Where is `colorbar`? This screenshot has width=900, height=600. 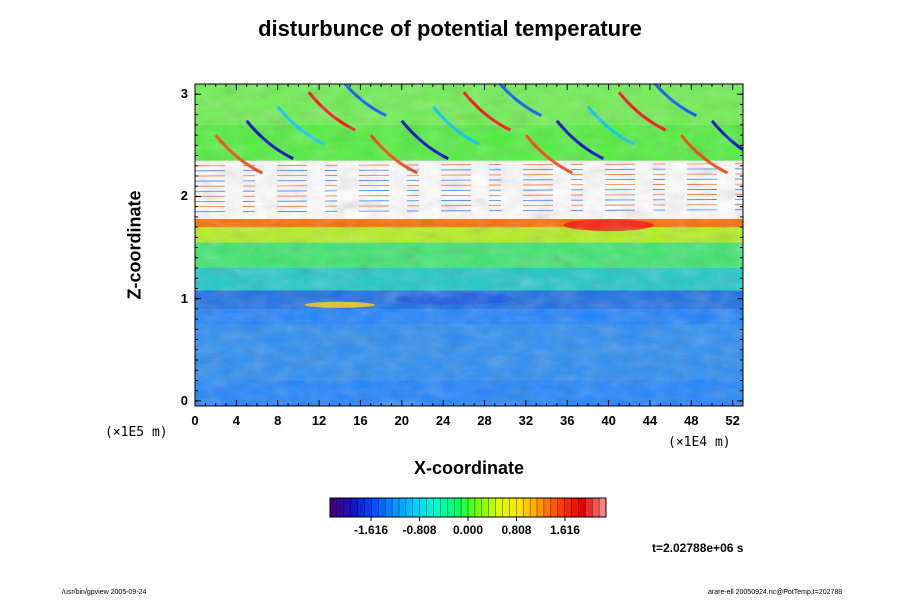
colorbar is located at coordinates (468, 509).